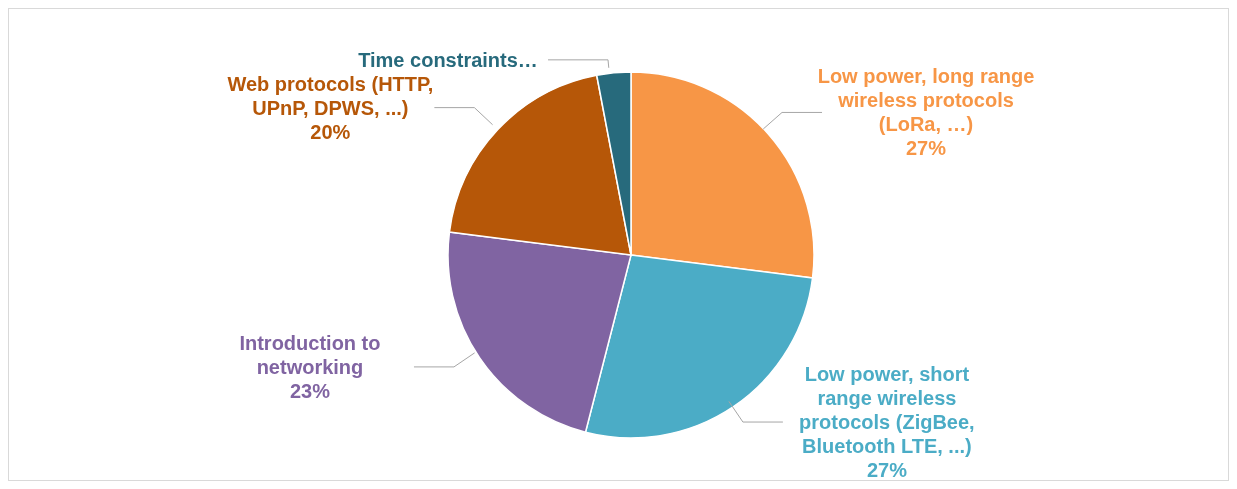  I want to click on data-label: 23%, so click(310, 390).